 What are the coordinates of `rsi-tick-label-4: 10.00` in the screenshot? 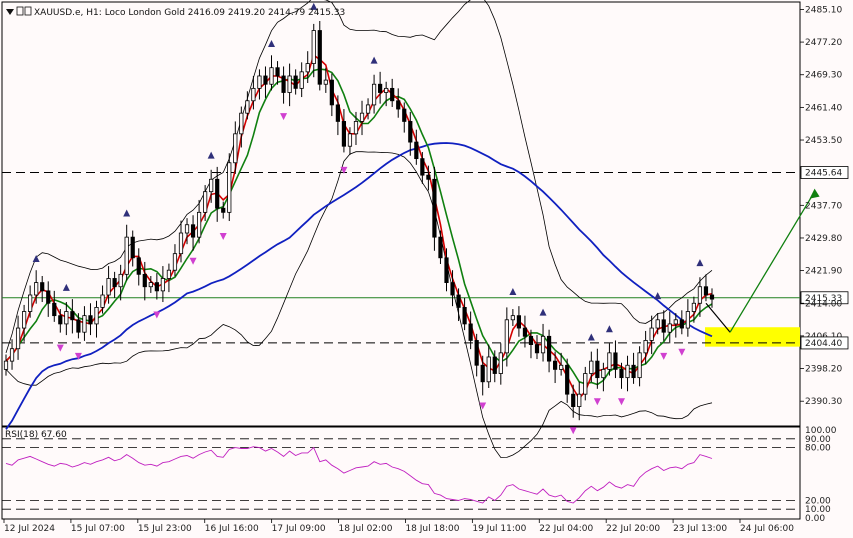 It's located at (818, 510).